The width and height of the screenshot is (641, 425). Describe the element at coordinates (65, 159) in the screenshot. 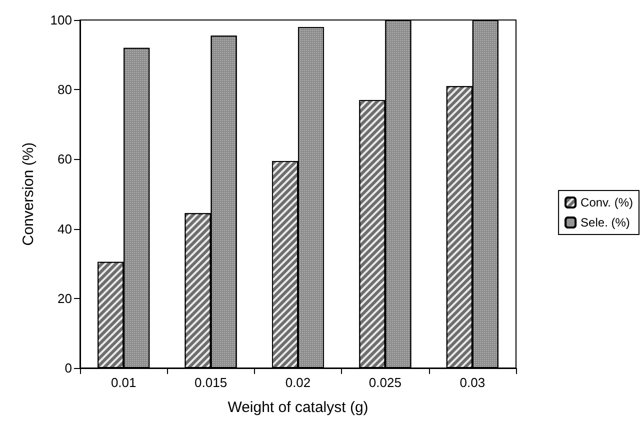

I see `y-tick-label: 60` at that location.